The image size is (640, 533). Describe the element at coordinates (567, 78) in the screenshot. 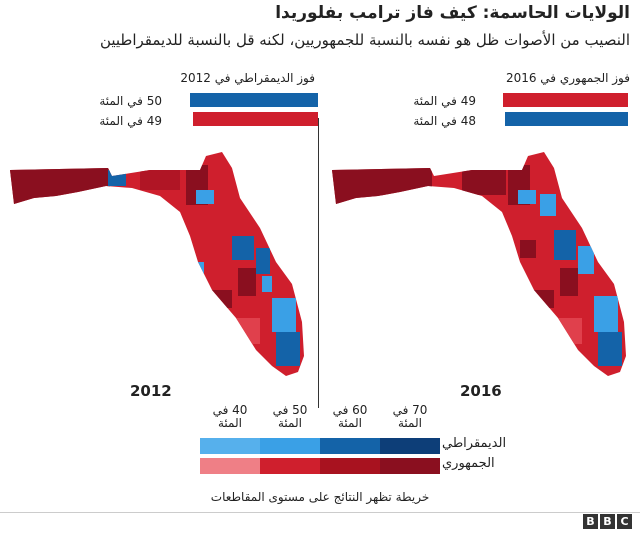

I see `panel-2016-title: فوز الجمهوري في 2016` at that location.